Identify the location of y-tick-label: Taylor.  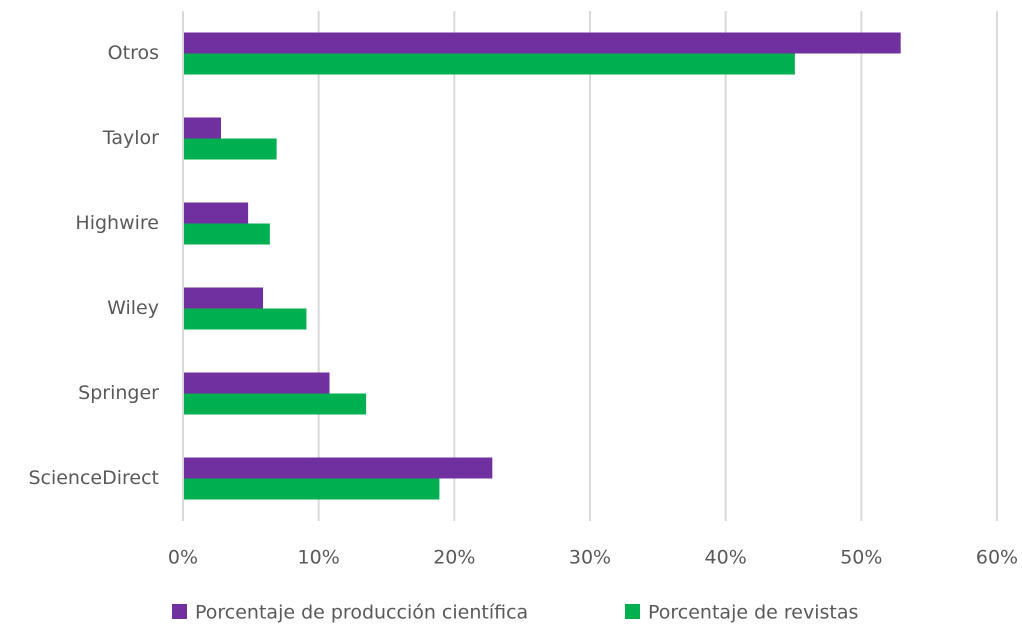
(130, 138).